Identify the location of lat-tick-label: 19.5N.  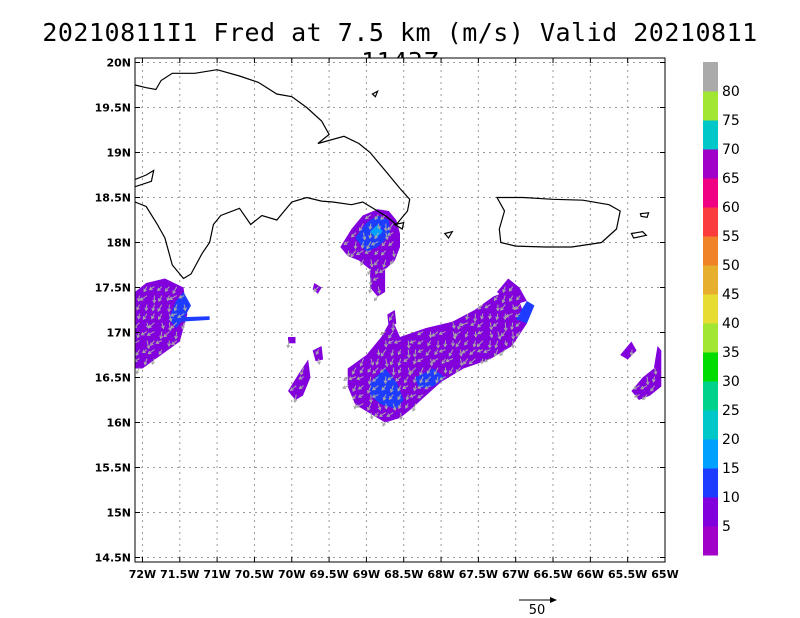
(113, 108).